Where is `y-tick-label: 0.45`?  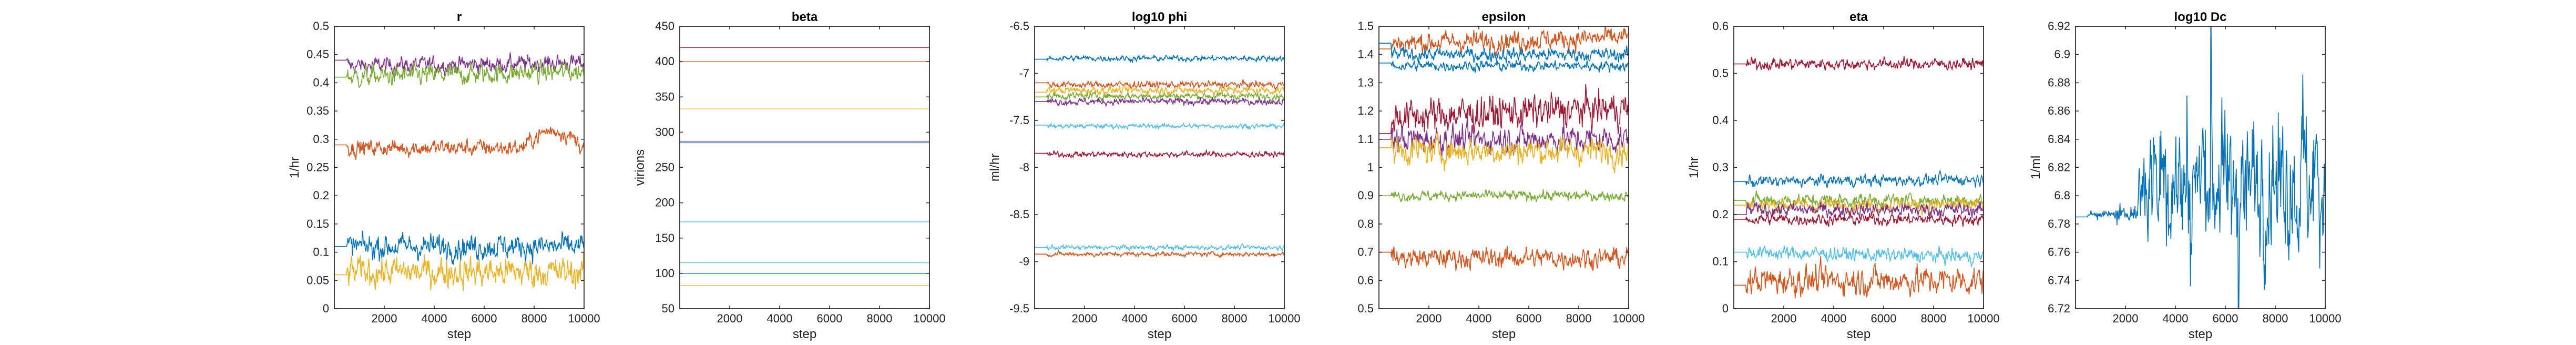 y-tick-label: 0.45 is located at coordinates (317, 54).